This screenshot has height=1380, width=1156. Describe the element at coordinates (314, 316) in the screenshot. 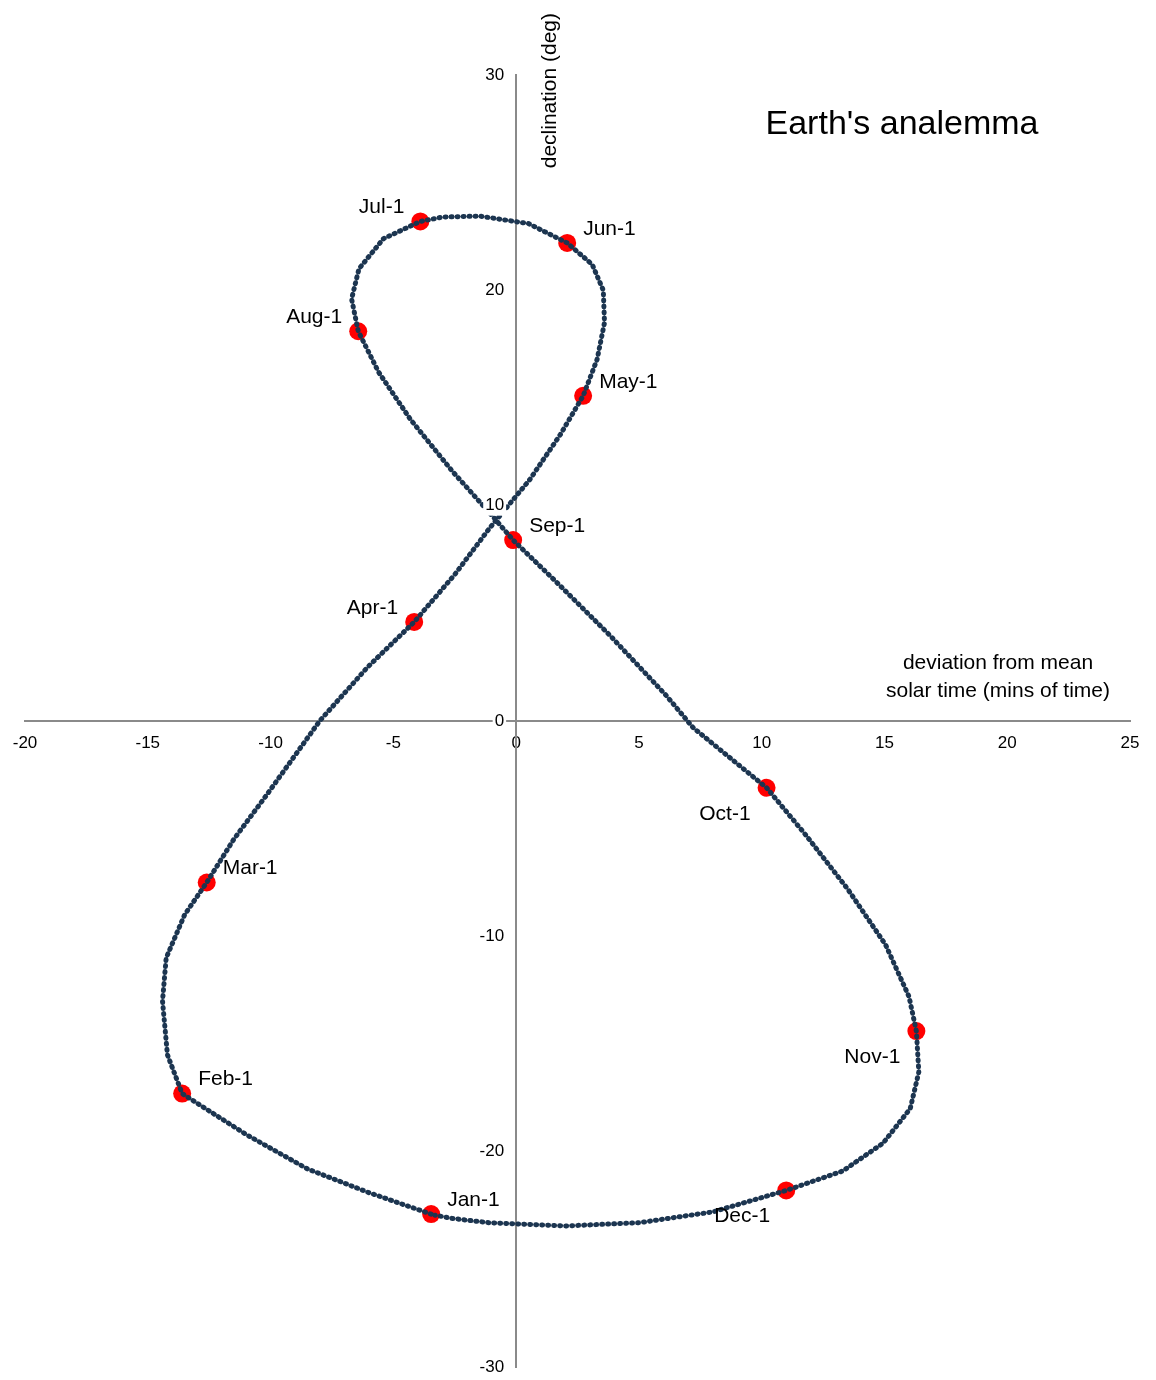

I see `annotation: Aug-1` at that location.